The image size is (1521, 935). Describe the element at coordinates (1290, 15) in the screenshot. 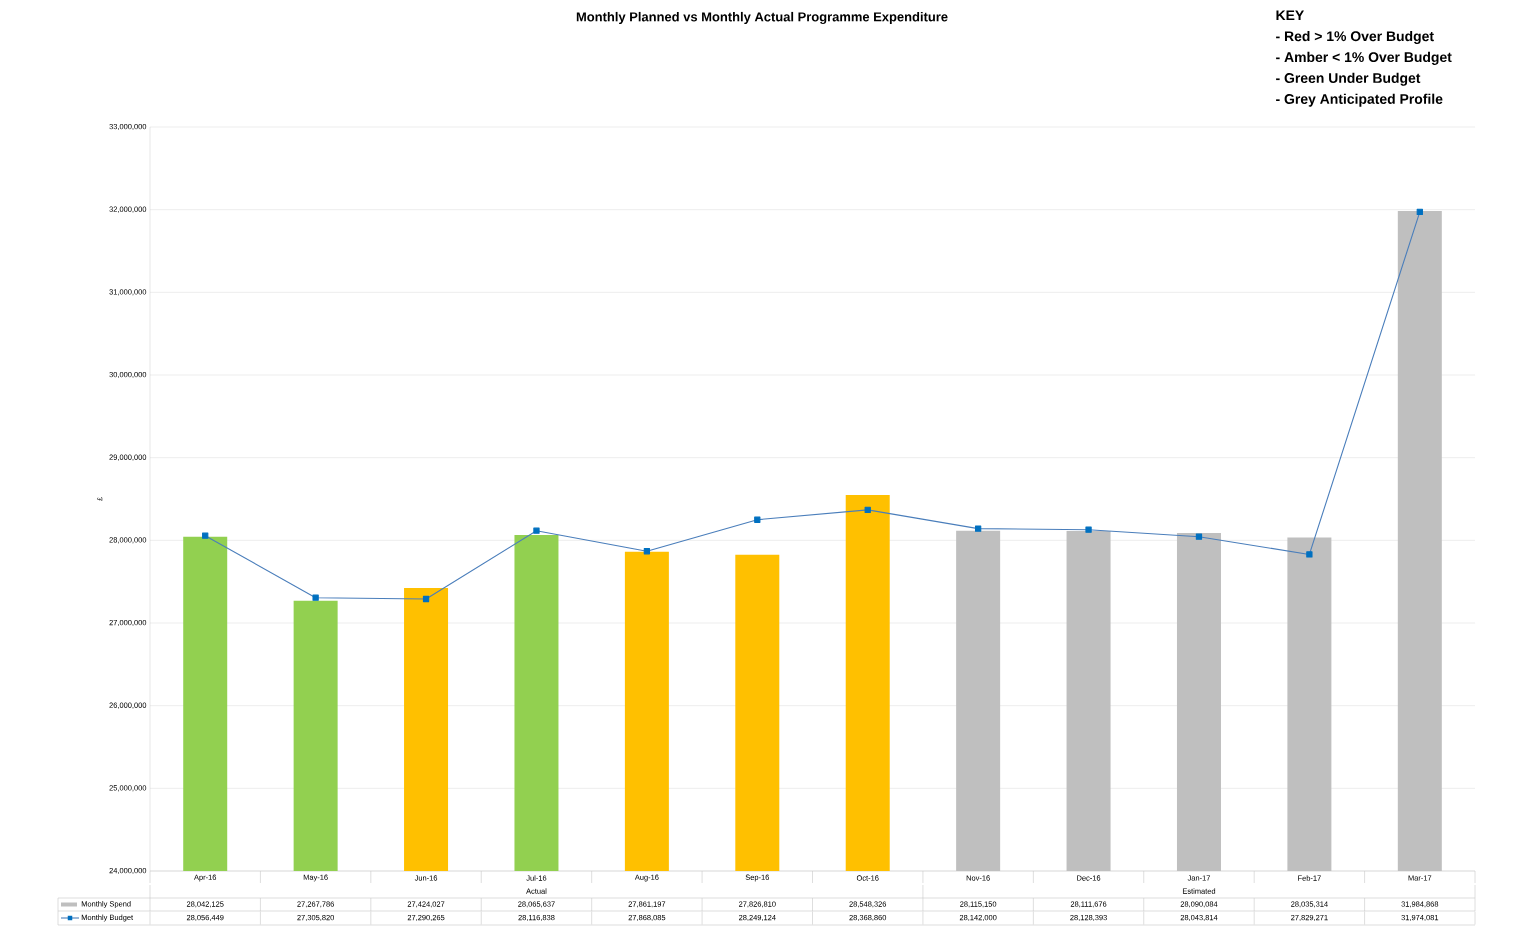

I see `text: KEY` at that location.